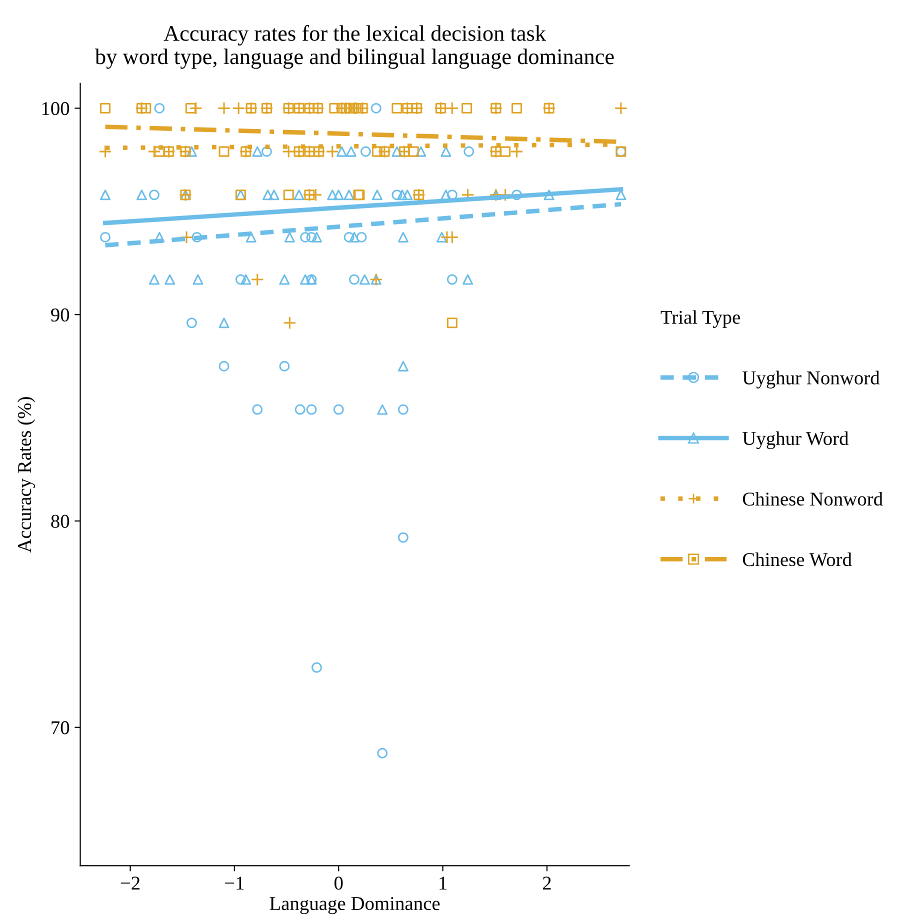 The height and width of the screenshot is (917, 912). I want to click on y-tick-label: 100, so click(56, 109).